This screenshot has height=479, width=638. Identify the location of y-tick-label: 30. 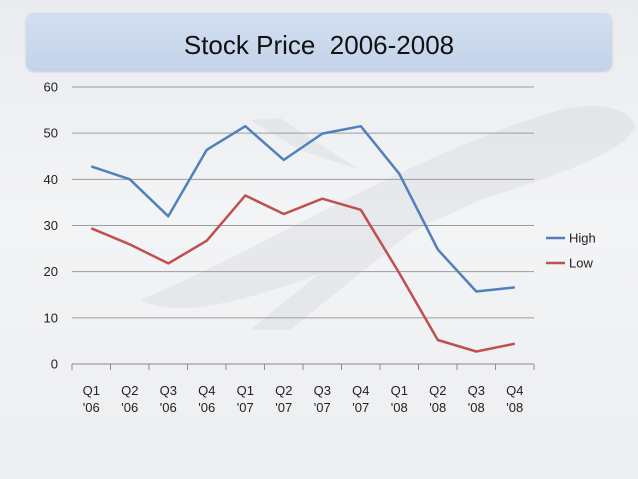
(51, 225).